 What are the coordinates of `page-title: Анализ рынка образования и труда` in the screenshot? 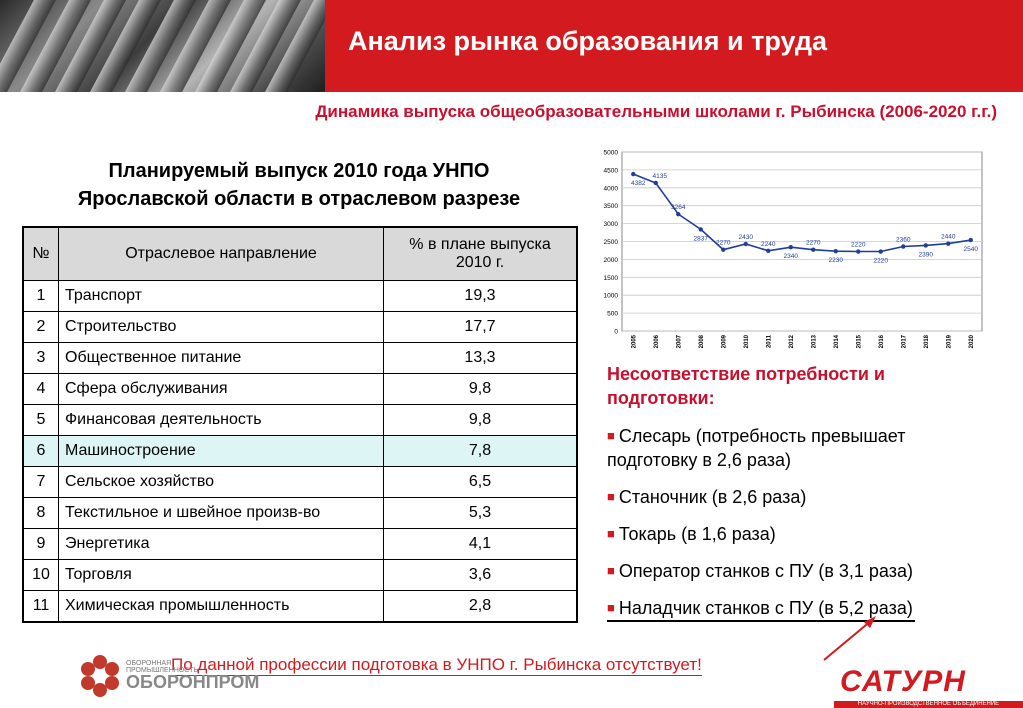 It's located at (588, 41).